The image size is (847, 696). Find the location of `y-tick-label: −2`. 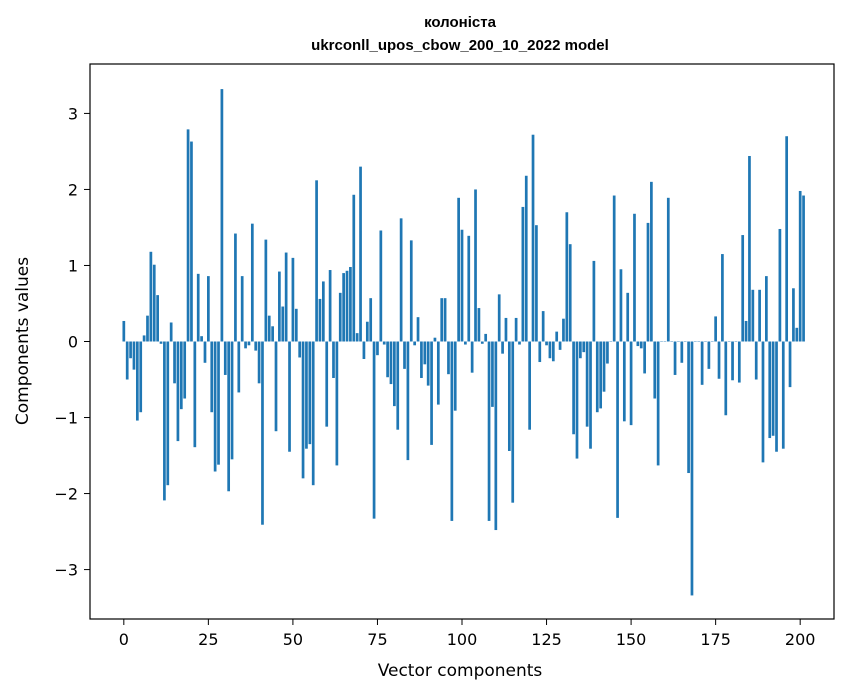

y-tick-label: −2 is located at coordinates (66, 494).